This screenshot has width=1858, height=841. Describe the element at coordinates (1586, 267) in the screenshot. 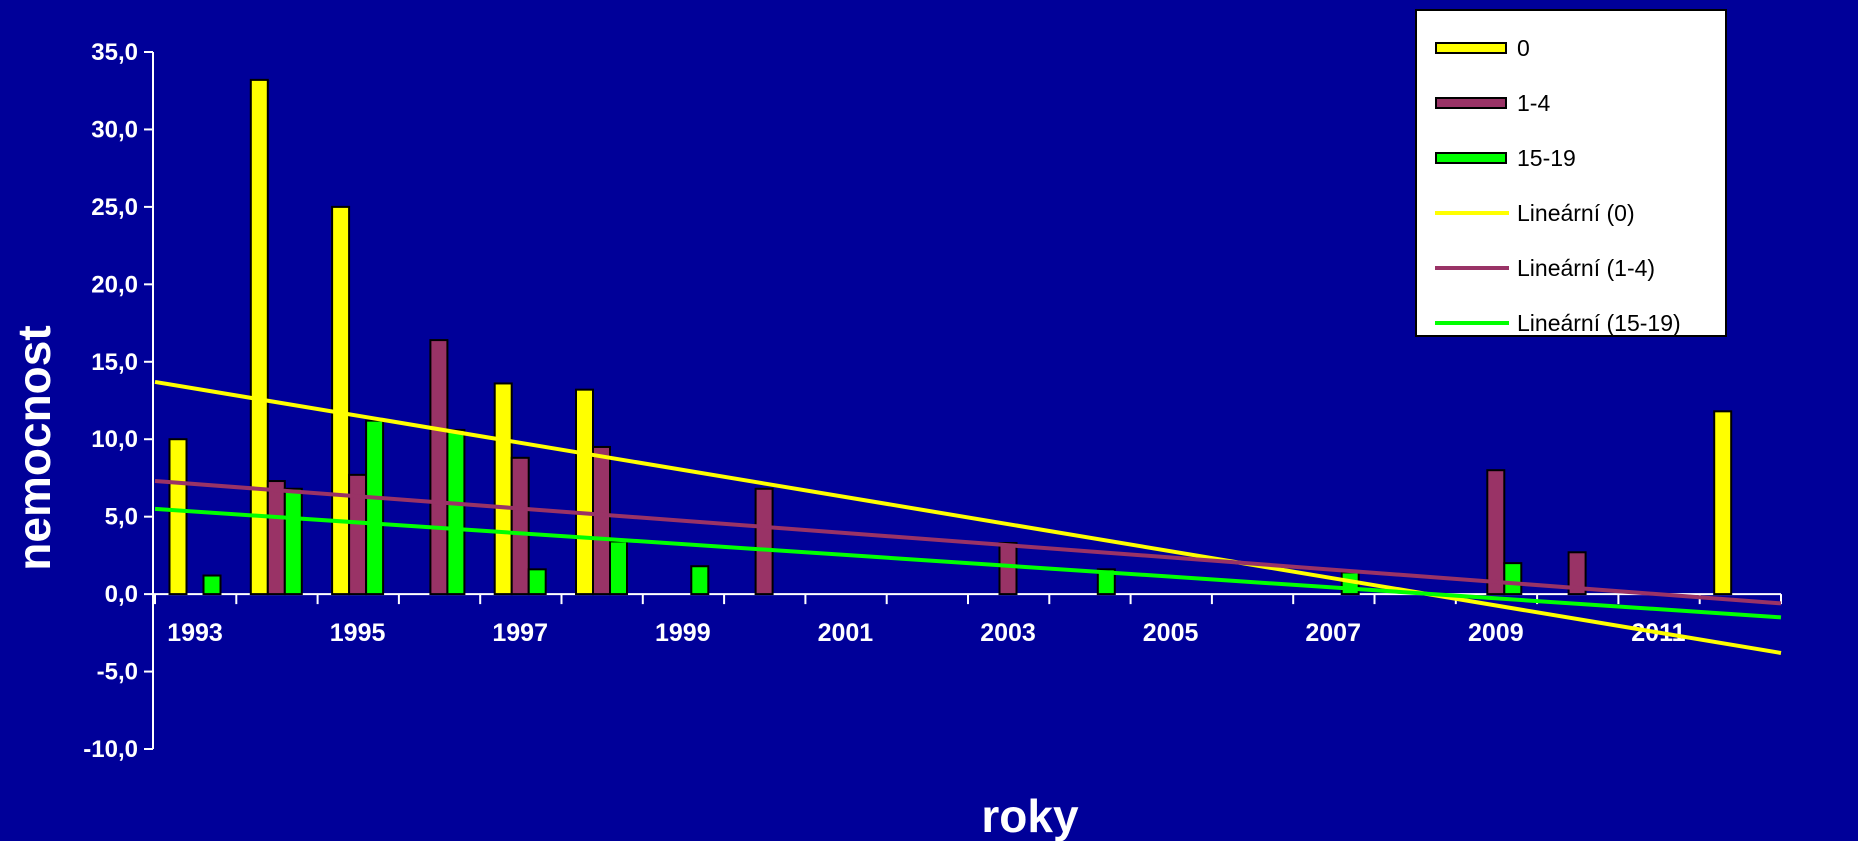

I see `legend-label: Lineární (1-4)` at that location.